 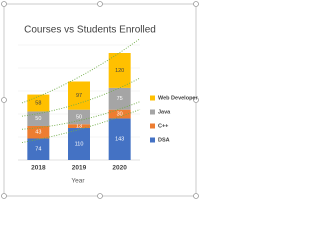 I want to click on data-label: 120, so click(x=119, y=71).